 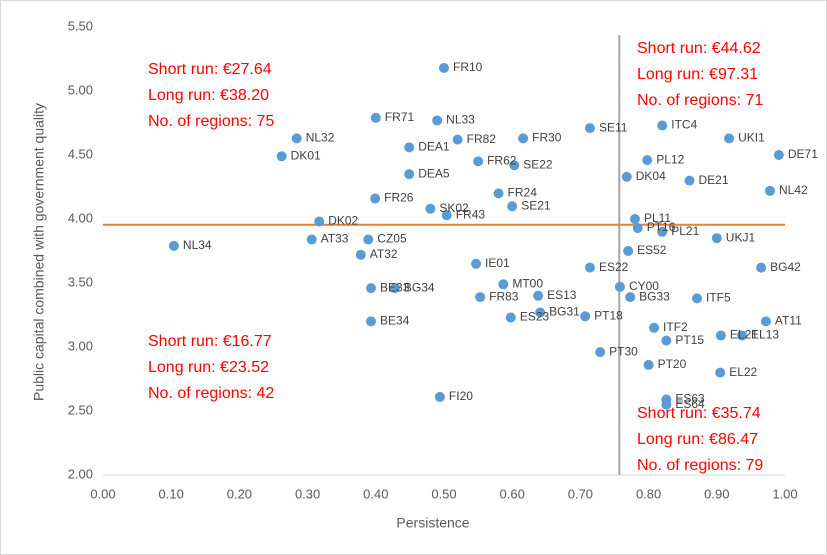 What do you see at coordinates (512, 493) in the screenshot?
I see `x-tick-label: 0.60` at bounding box center [512, 493].